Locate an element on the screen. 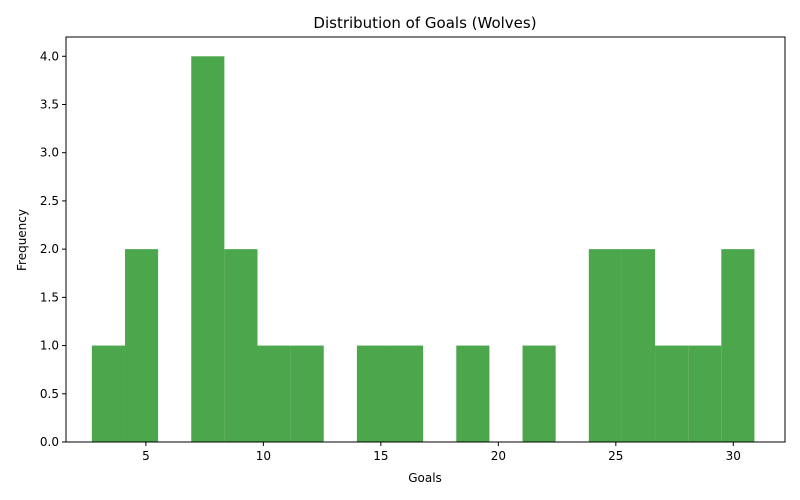  x-tick-label: 20 is located at coordinates (498, 456).